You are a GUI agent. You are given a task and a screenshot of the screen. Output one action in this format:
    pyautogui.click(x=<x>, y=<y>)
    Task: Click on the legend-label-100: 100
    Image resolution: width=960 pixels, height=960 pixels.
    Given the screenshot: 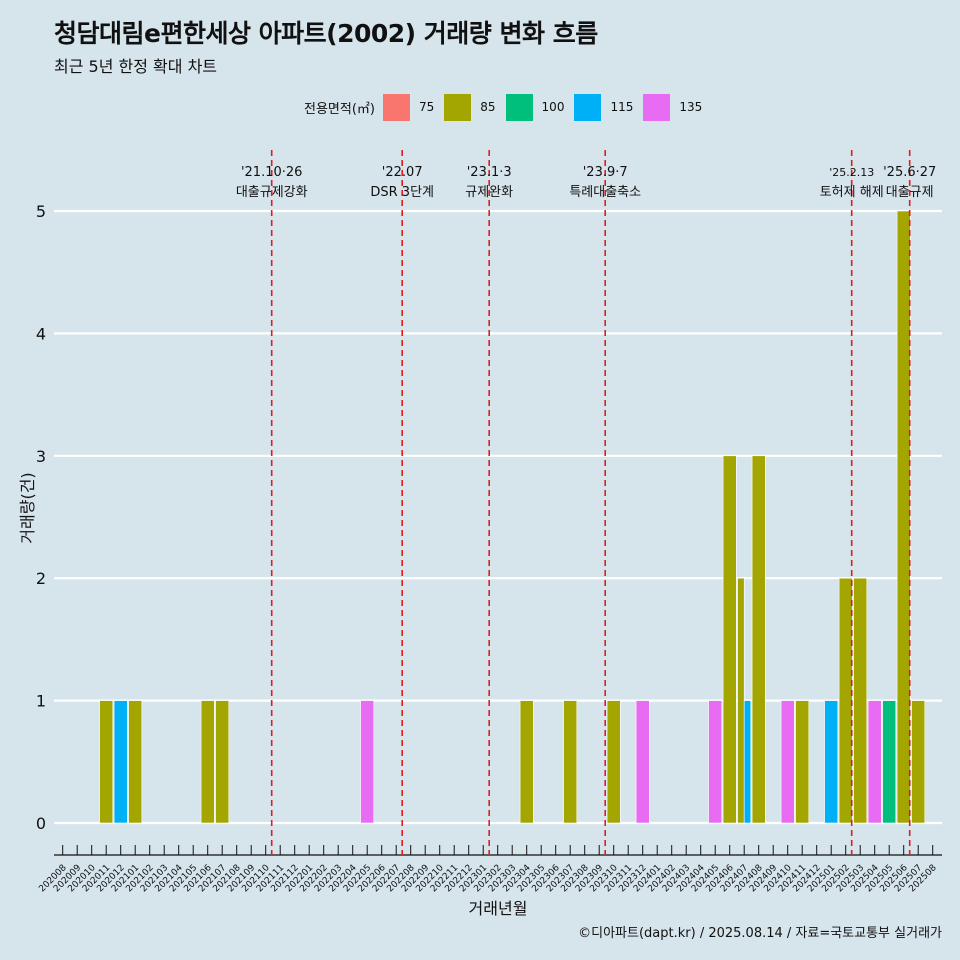 What is the action you would take?
    pyautogui.click(x=553, y=107)
    